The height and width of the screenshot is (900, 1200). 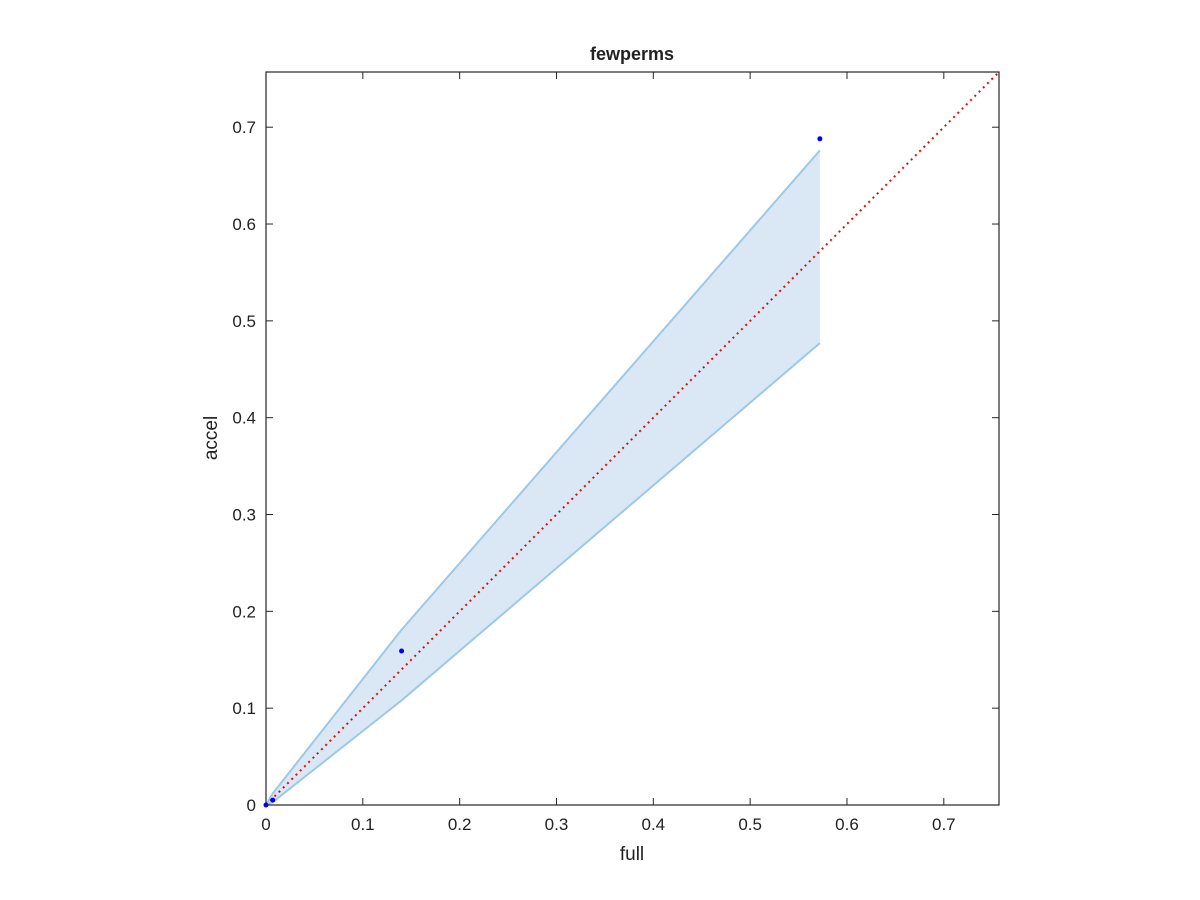 I want to click on y-tick-label: 0, so click(x=251, y=805).